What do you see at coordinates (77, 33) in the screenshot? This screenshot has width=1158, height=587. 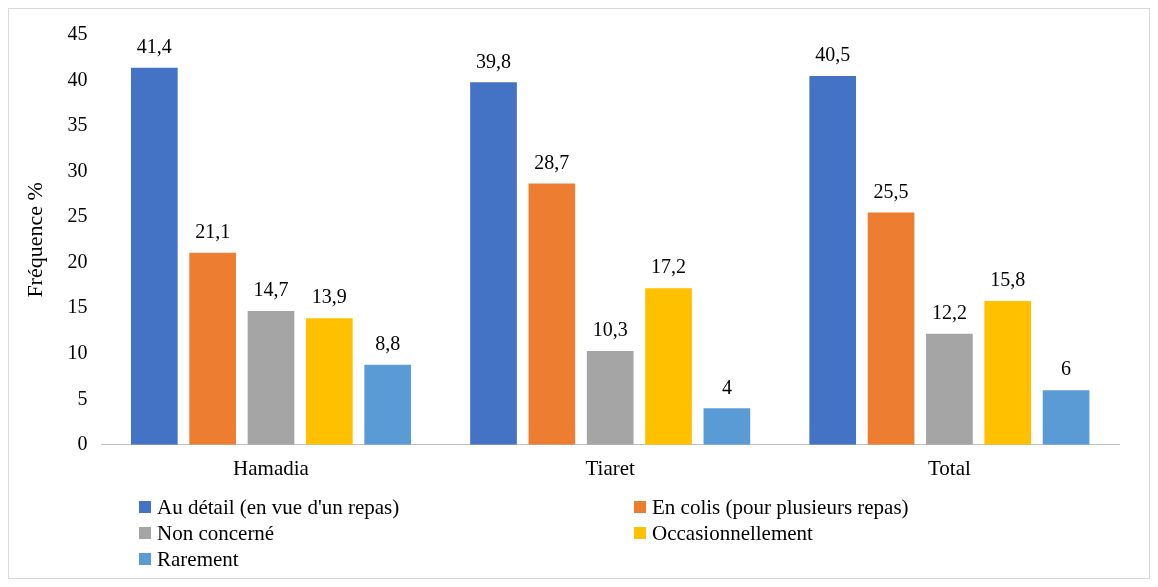 I see `y-tick-label: 45` at bounding box center [77, 33].